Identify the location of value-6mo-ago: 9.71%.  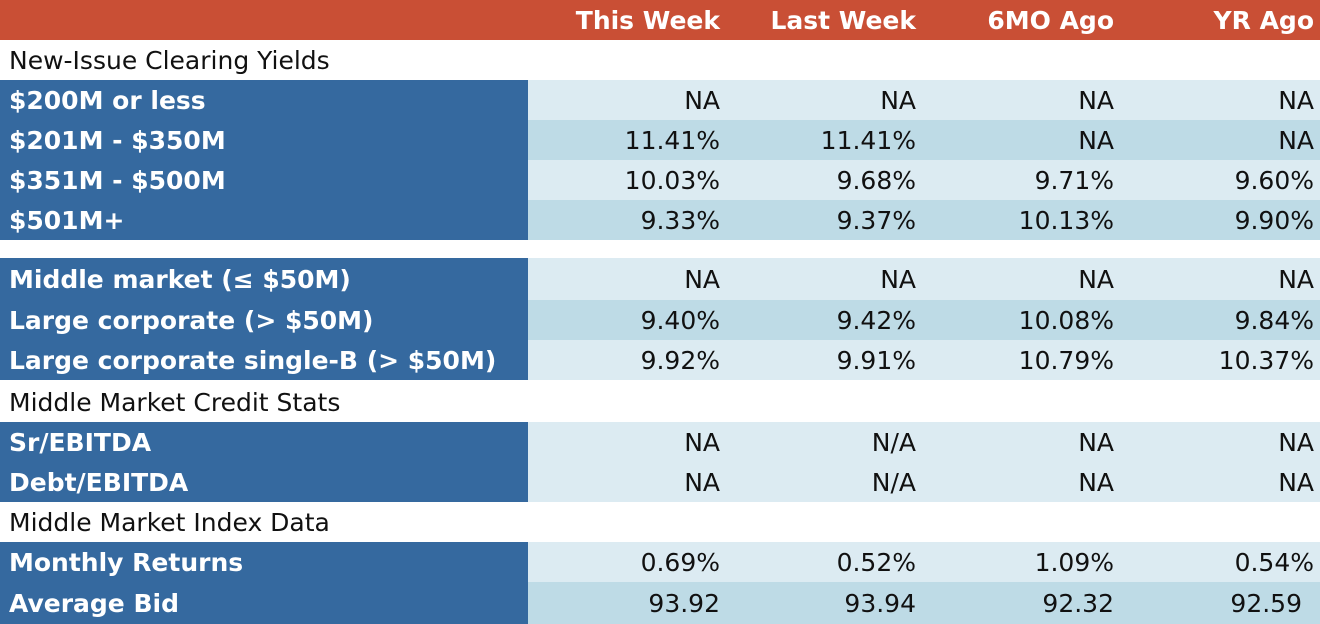
(1019, 180).